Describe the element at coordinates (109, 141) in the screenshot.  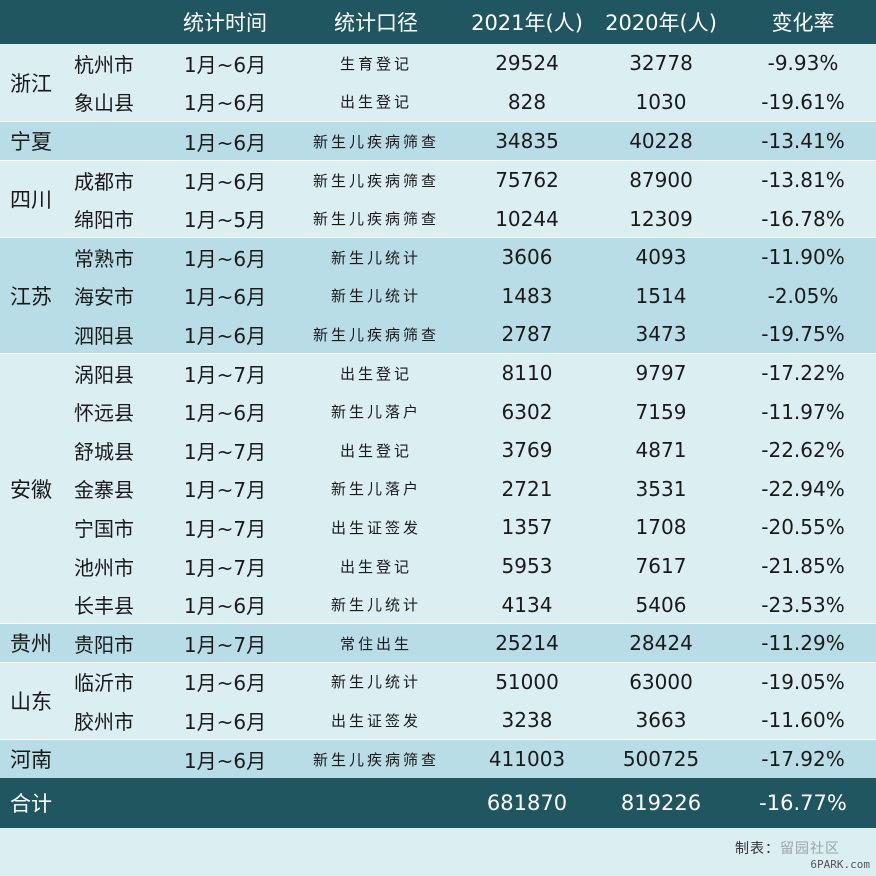
I see `cell-city` at that location.